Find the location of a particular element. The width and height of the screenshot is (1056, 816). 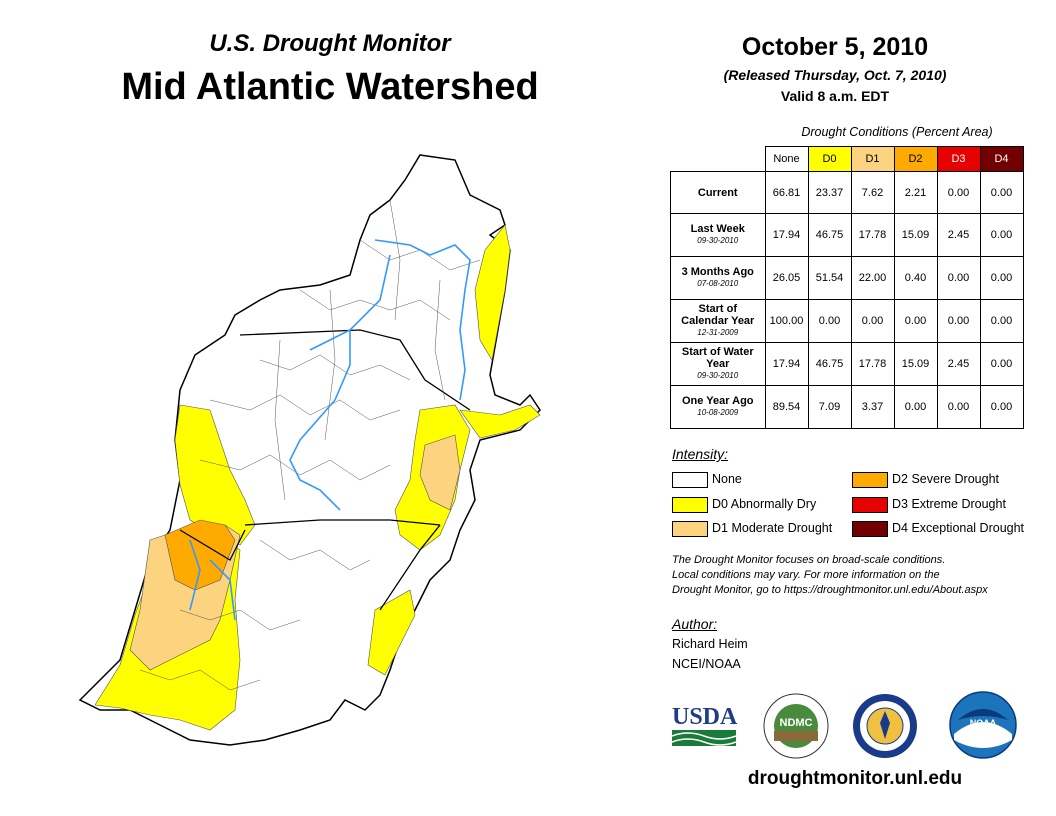

legend-item-d2: D2 Severe Drought is located at coordinates (926, 479).